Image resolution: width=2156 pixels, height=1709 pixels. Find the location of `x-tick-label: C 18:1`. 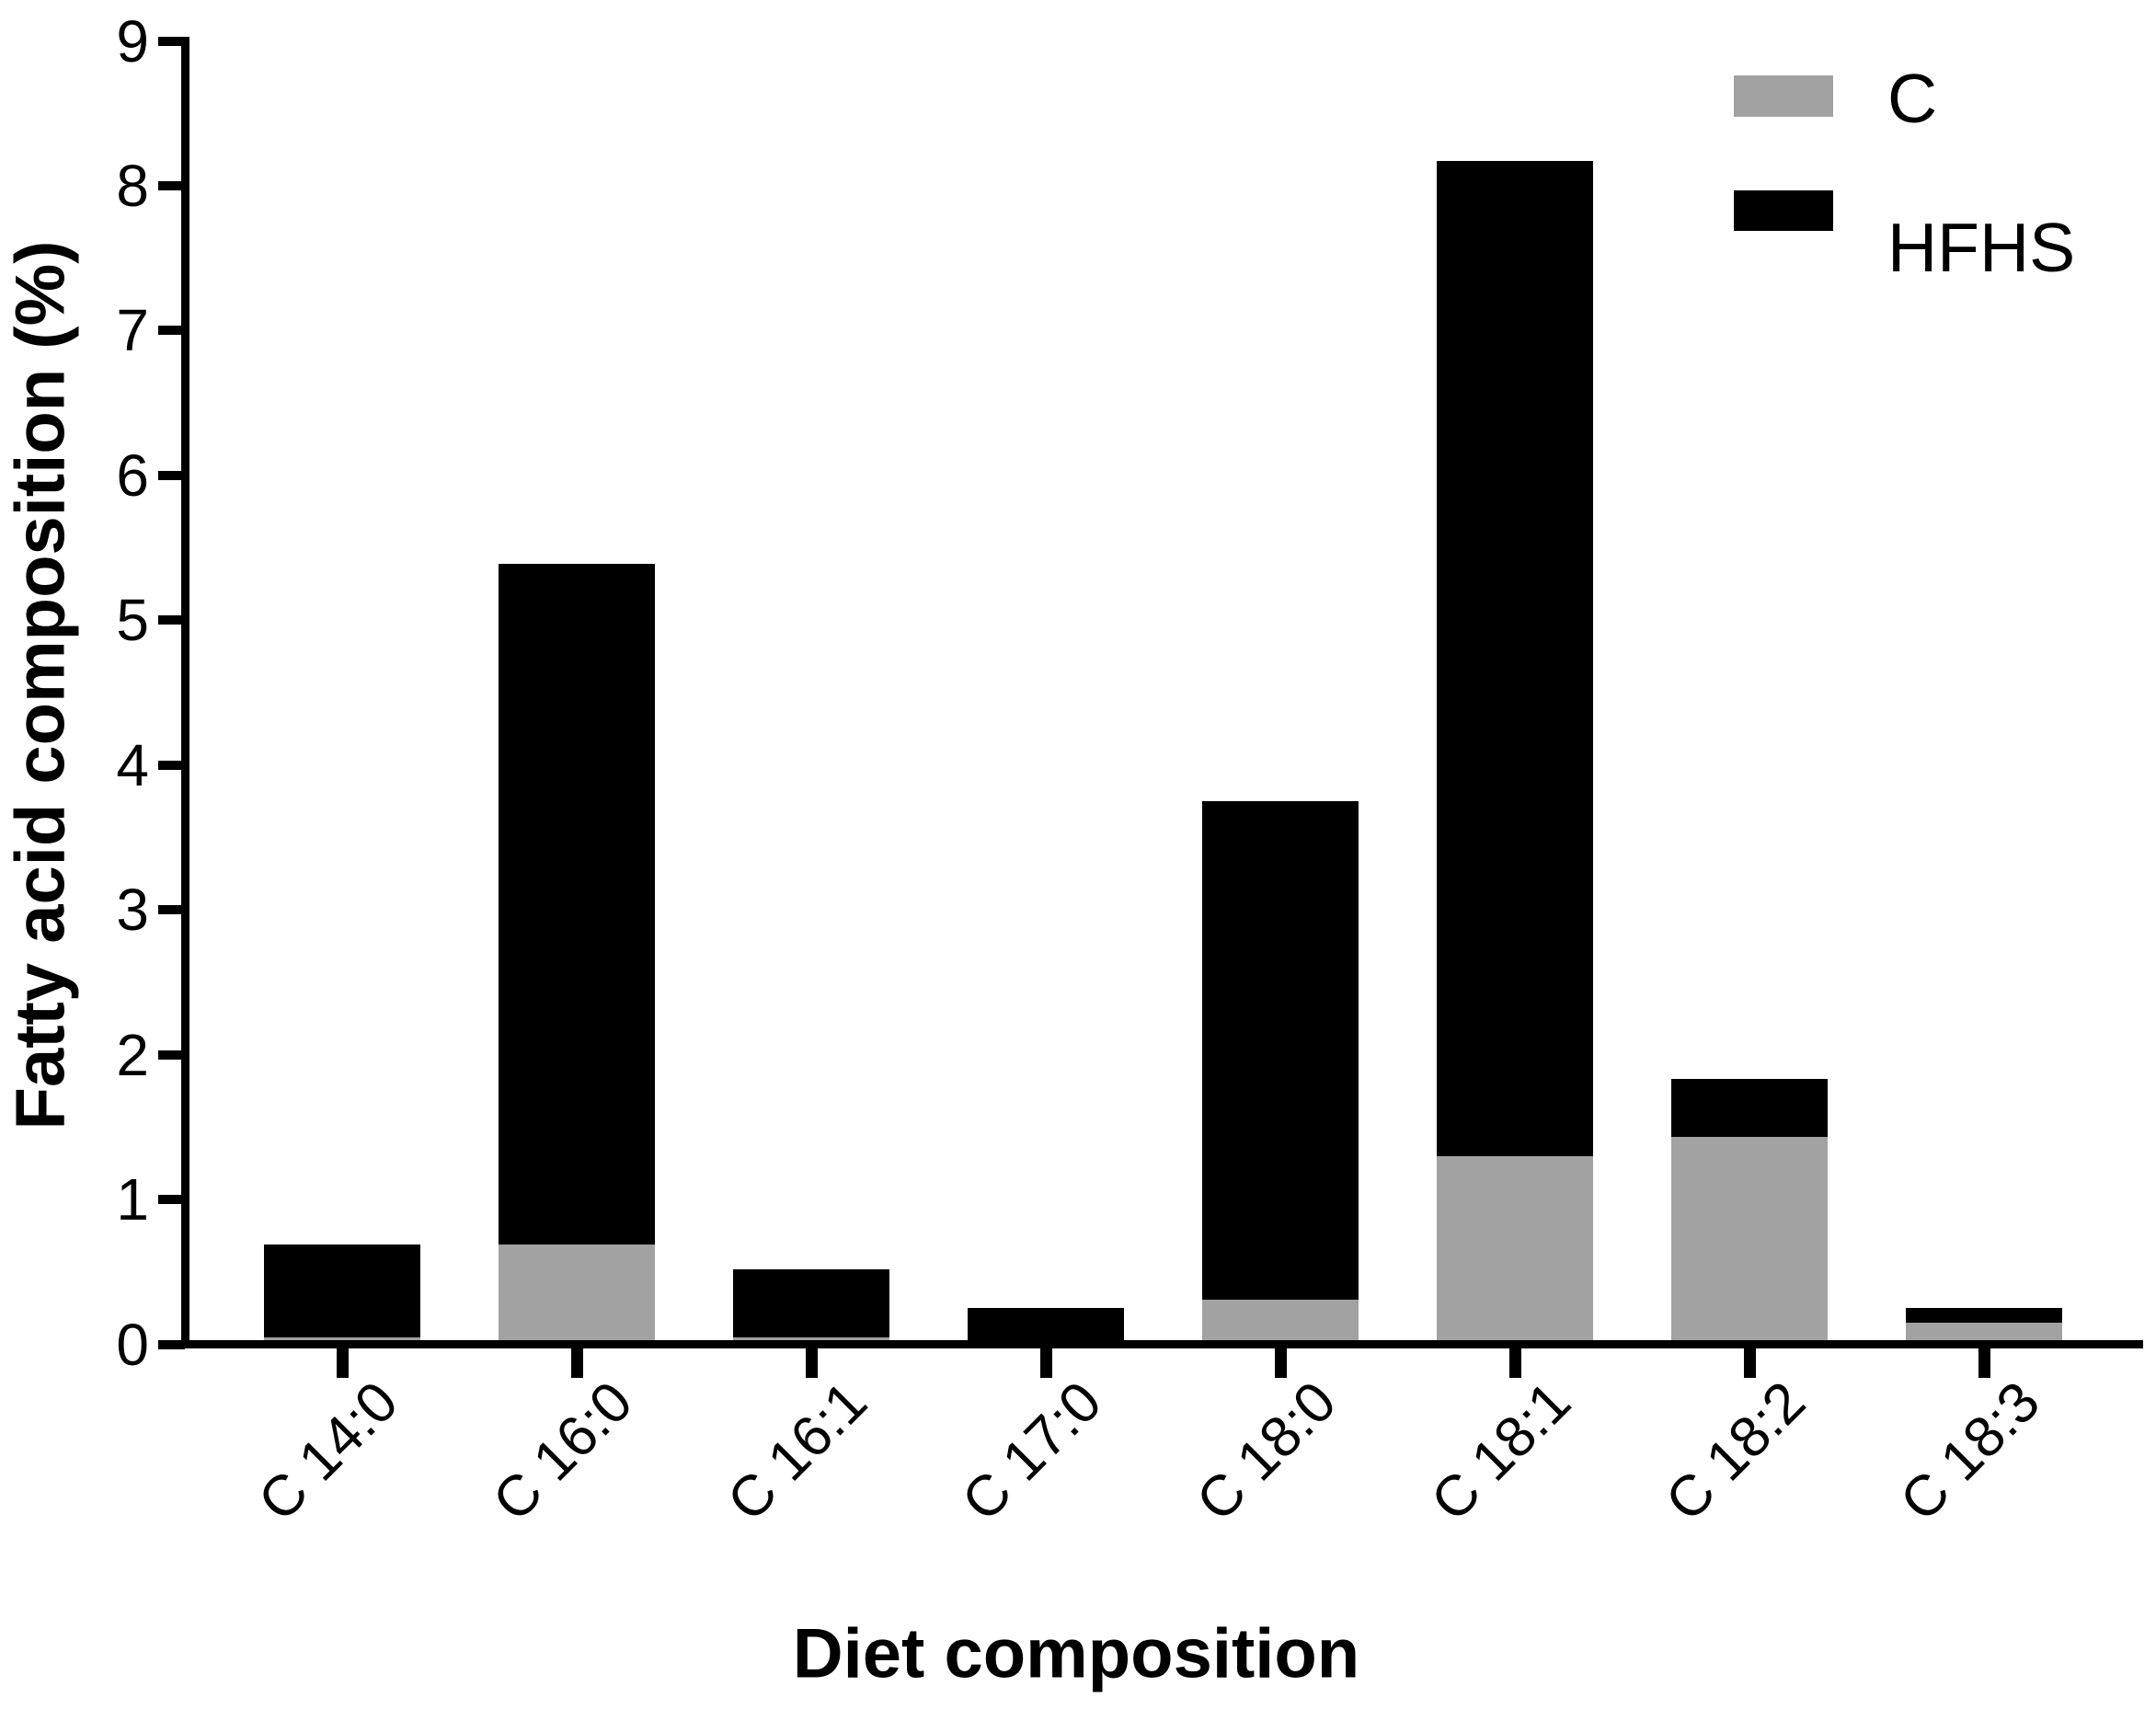

x-tick-label: C 18:1 is located at coordinates (1501, 1452).